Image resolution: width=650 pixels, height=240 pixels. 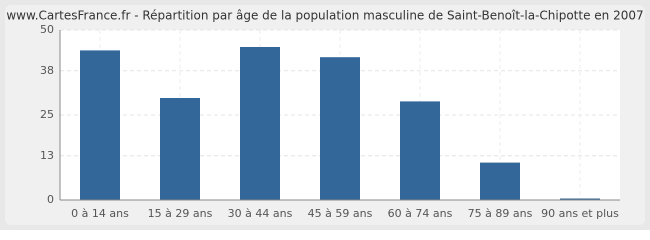 What do you see at coordinates (580, 213) in the screenshot?
I see `x-tick-label: 90 ans et plus` at bounding box center [580, 213].